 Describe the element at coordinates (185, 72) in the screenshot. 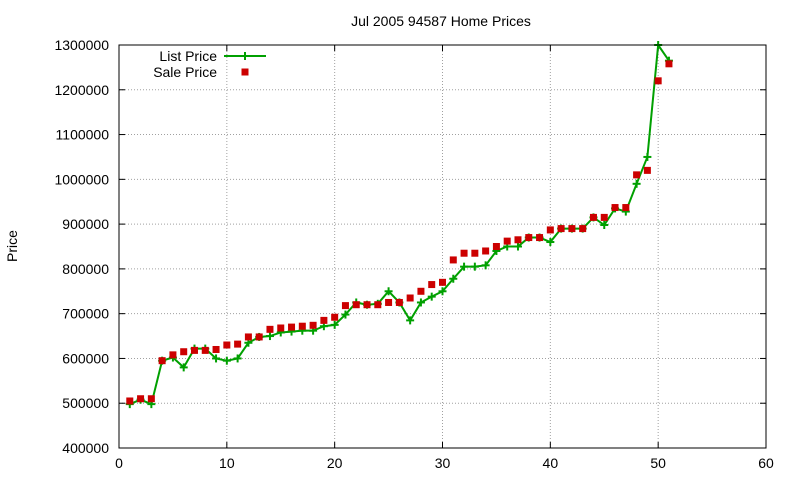

I see `legend-label: Sale Price` at that location.